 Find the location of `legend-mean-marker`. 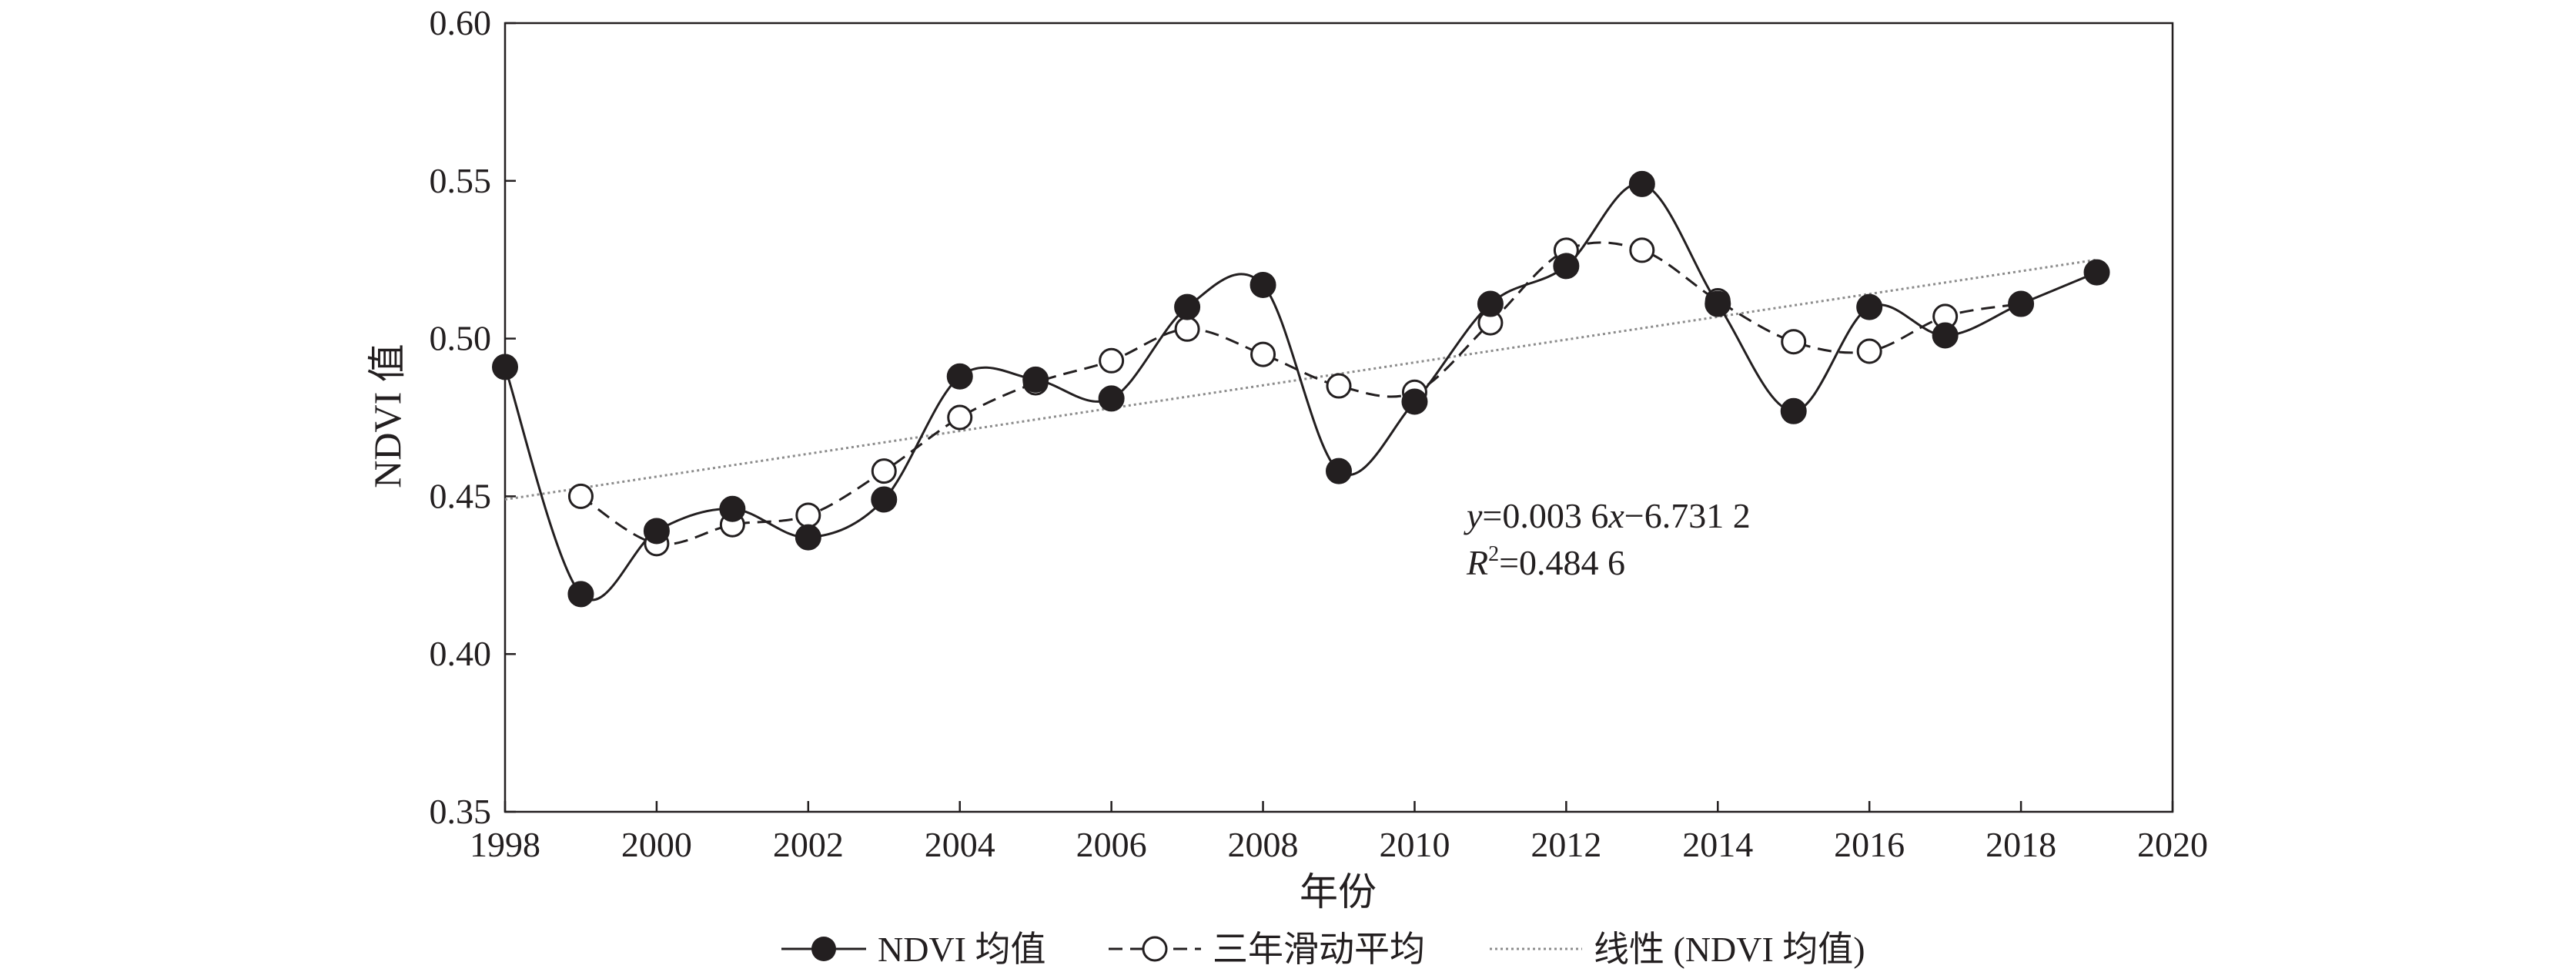

legend-mean-marker is located at coordinates (824, 949).